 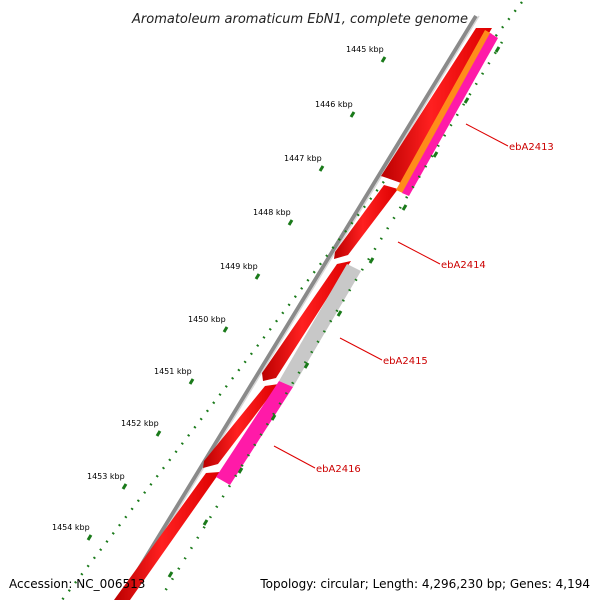 I want to click on kbp-label: 1451 kbp, so click(x=173, y=371).